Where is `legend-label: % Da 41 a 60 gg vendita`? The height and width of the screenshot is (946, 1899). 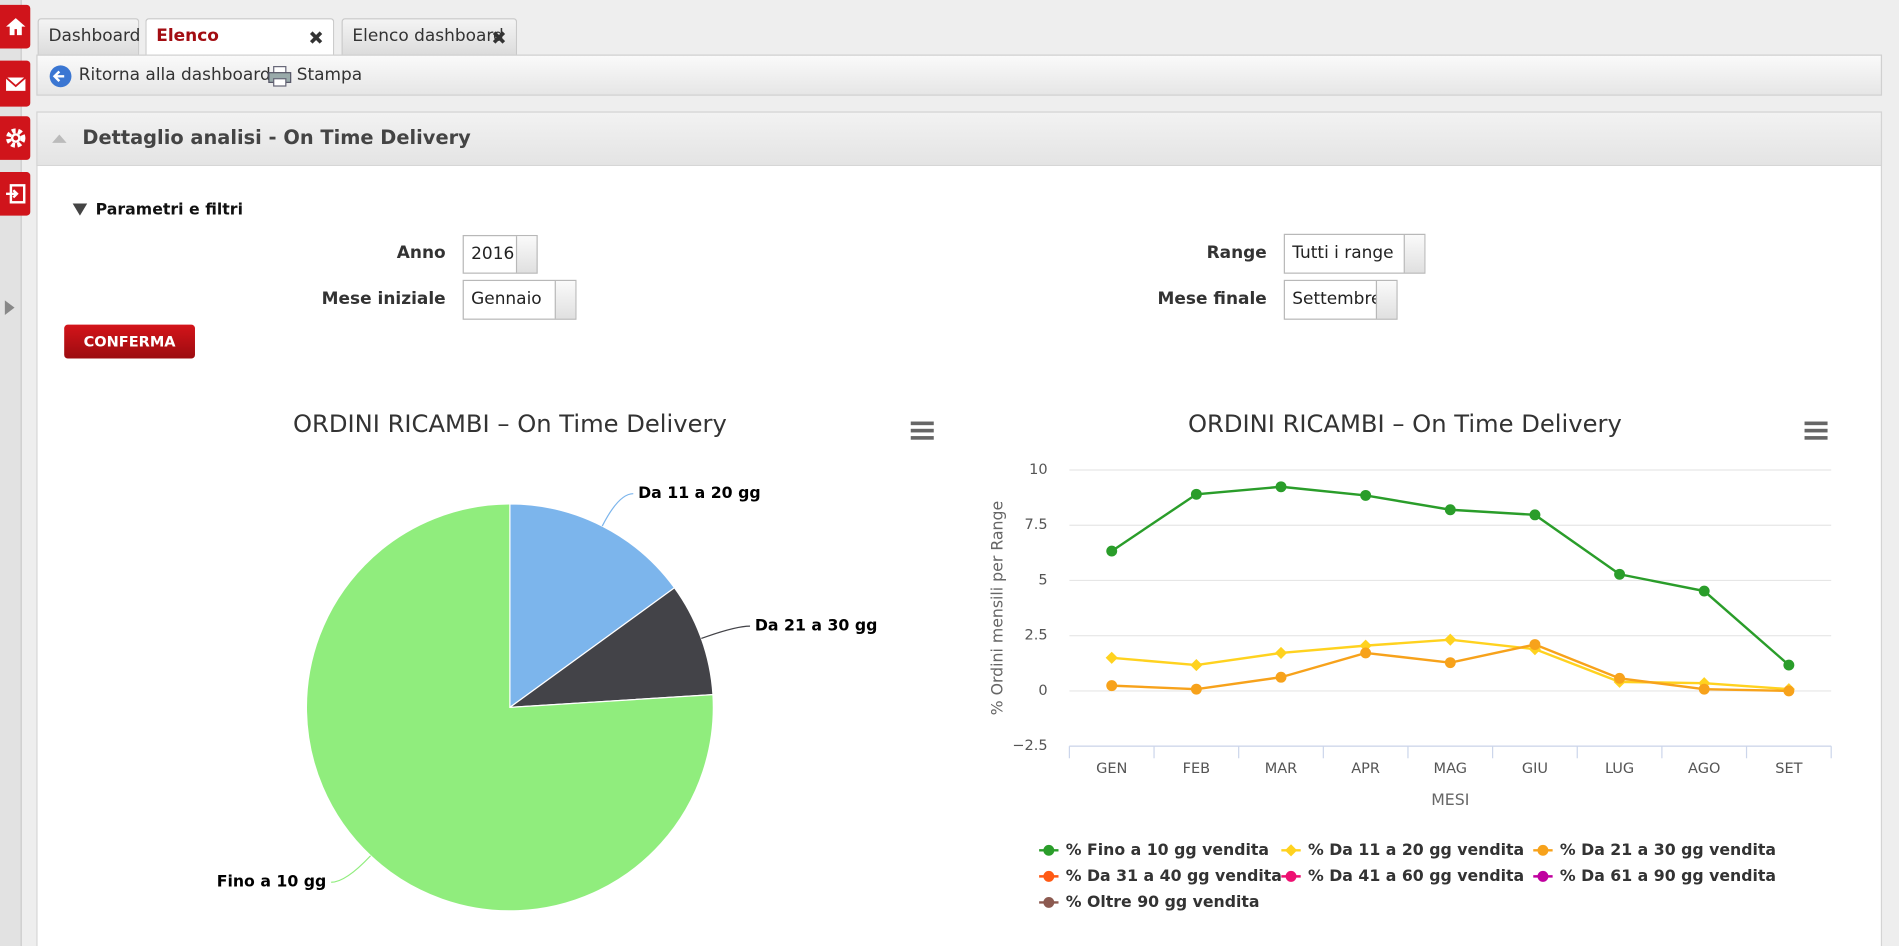 legend-label: % Da 41 a 60 gg vendita is located at coordinates (1416, 875).